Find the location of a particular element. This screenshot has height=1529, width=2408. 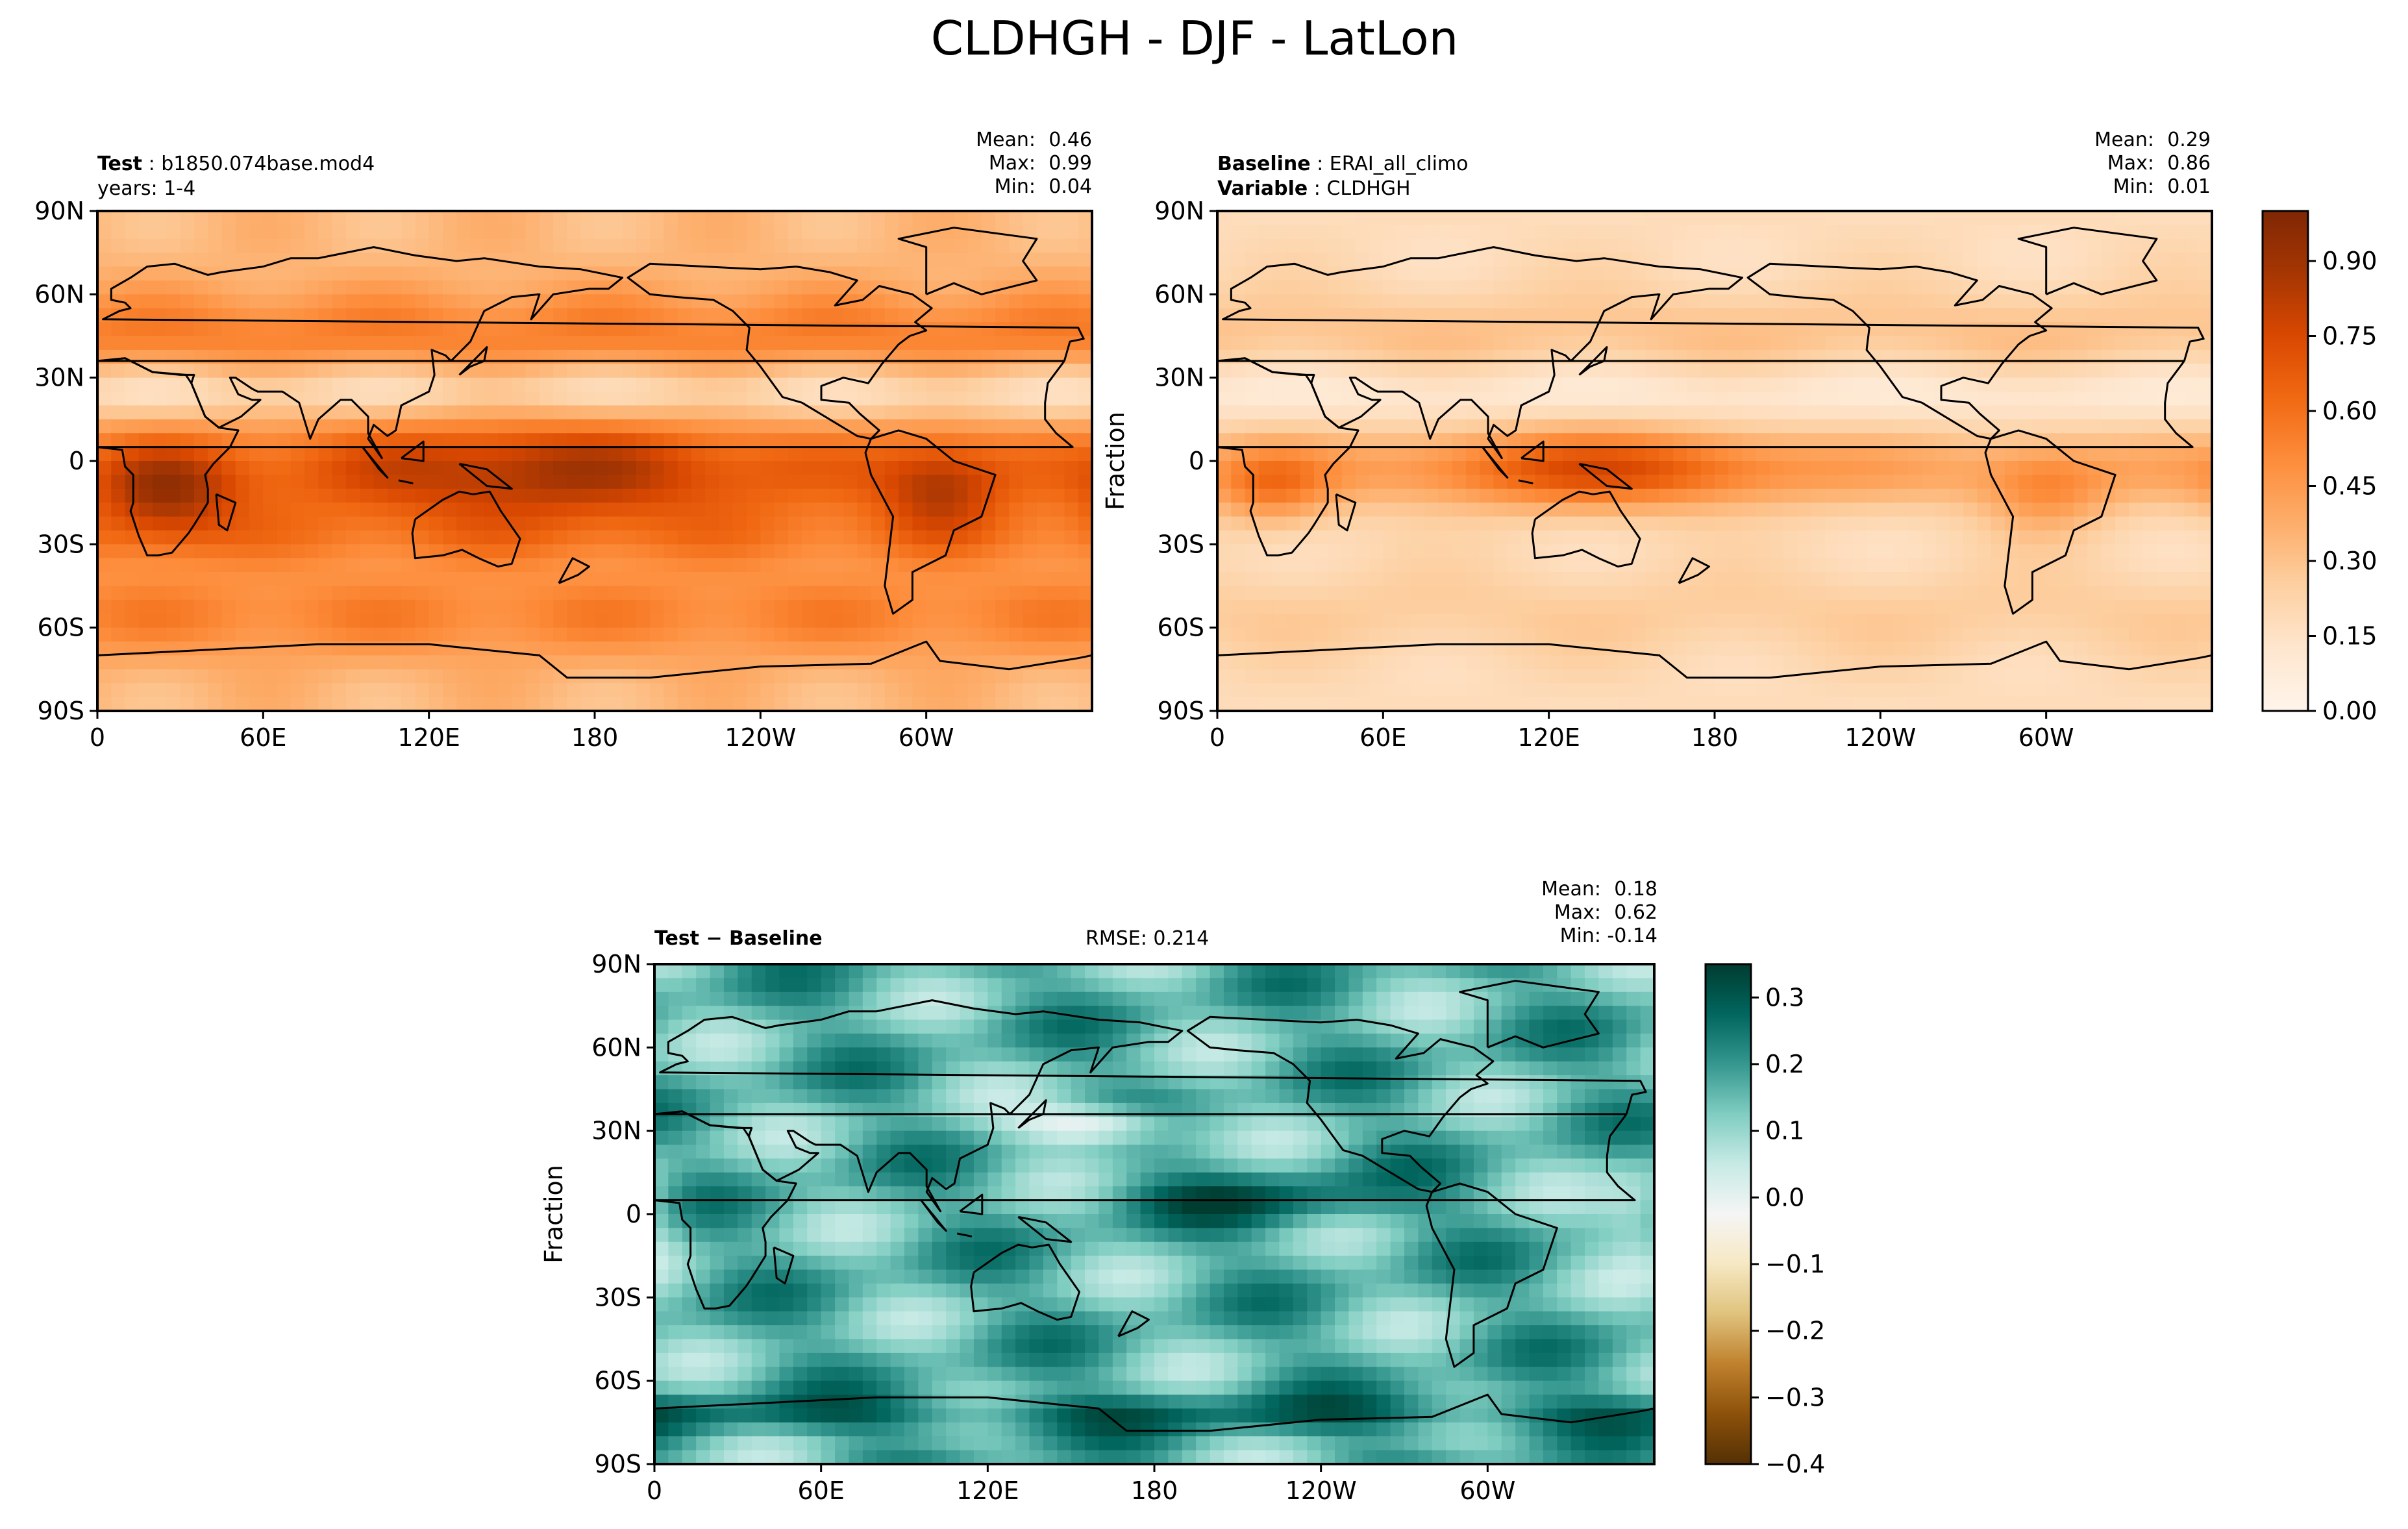

baseline-variable-colon: : is located at coordinates (1317, 188).